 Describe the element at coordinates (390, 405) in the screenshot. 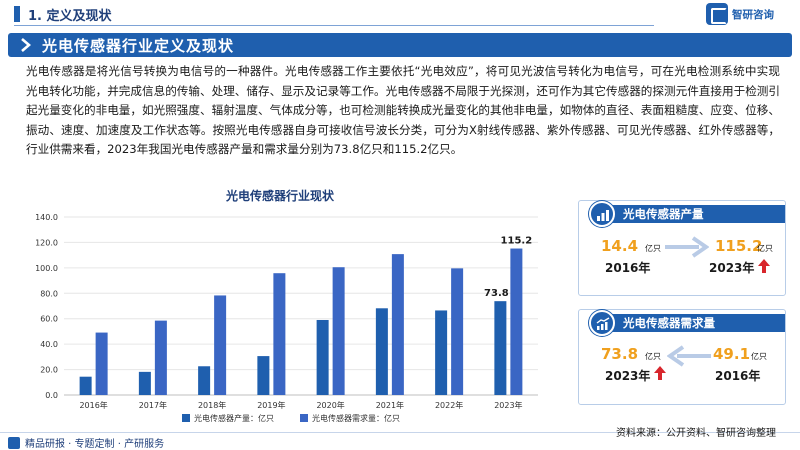

I see `x-tick-label: 2021年` at that location.